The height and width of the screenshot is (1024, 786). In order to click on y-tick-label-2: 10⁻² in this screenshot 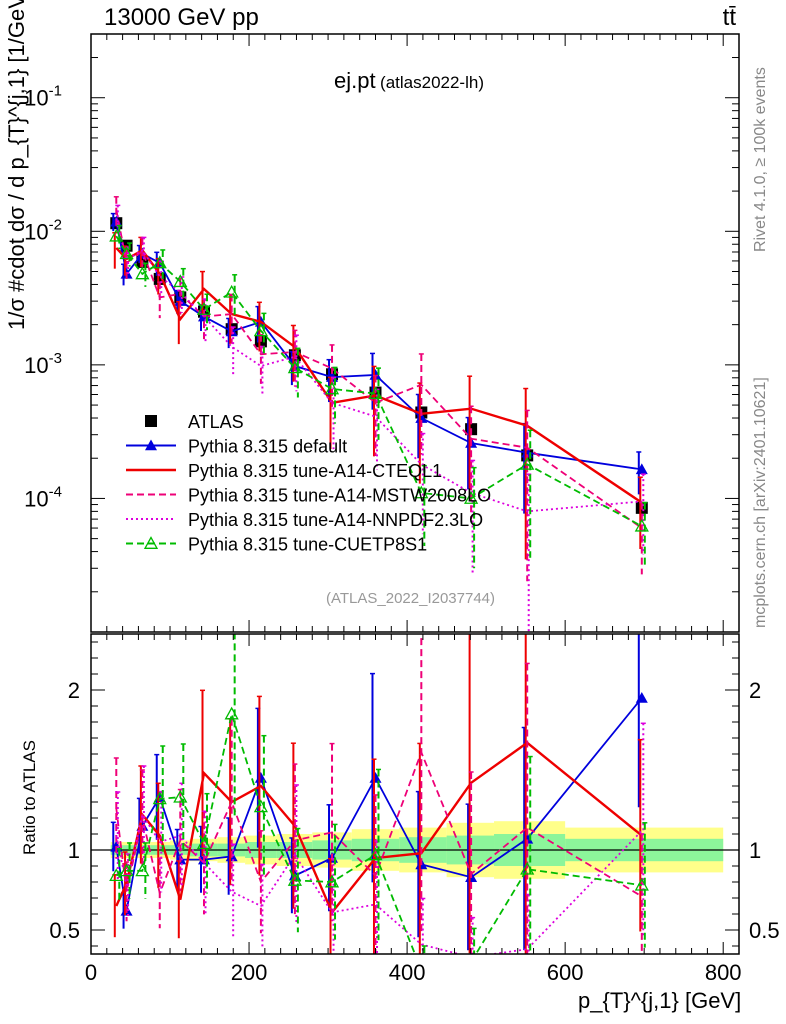, I will do `click(43, 230)`.